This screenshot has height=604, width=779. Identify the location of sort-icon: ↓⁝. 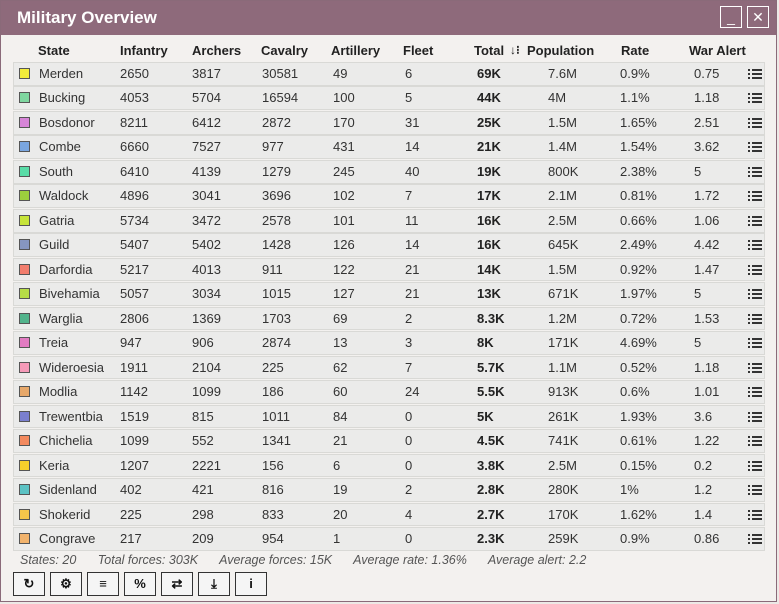
(515, 50).